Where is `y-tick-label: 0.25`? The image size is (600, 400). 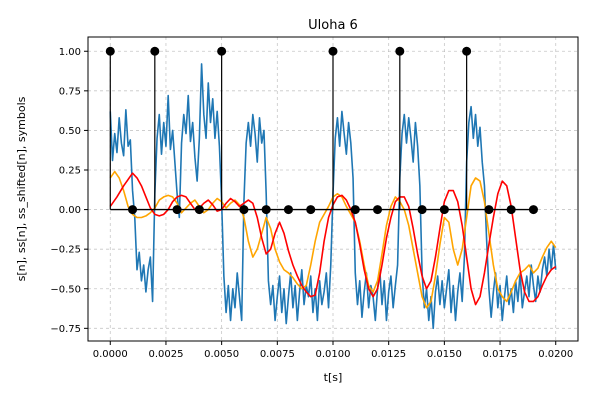
y-tick-label: 0.25 is located at coordinates (70, 171).